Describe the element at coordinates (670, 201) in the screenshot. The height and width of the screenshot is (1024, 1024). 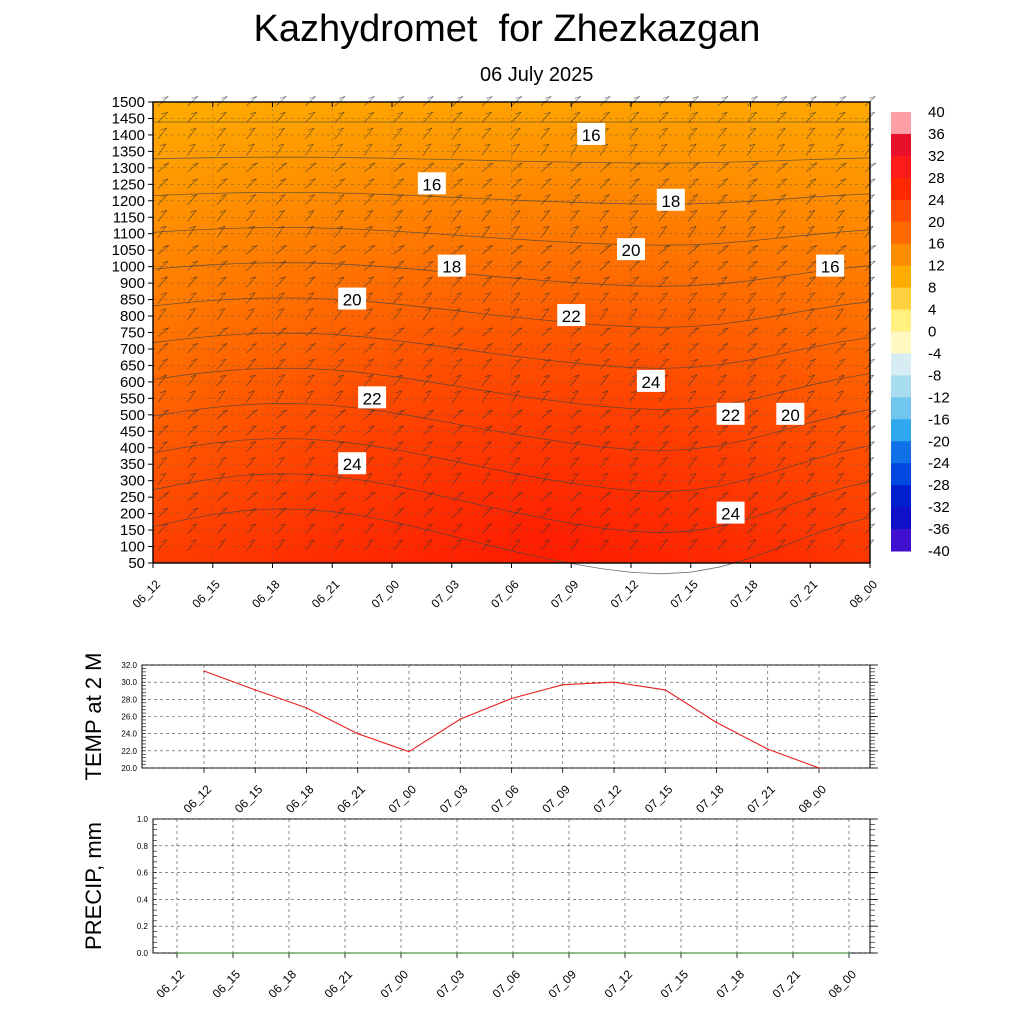
I see `contour-label: 18` at that location.